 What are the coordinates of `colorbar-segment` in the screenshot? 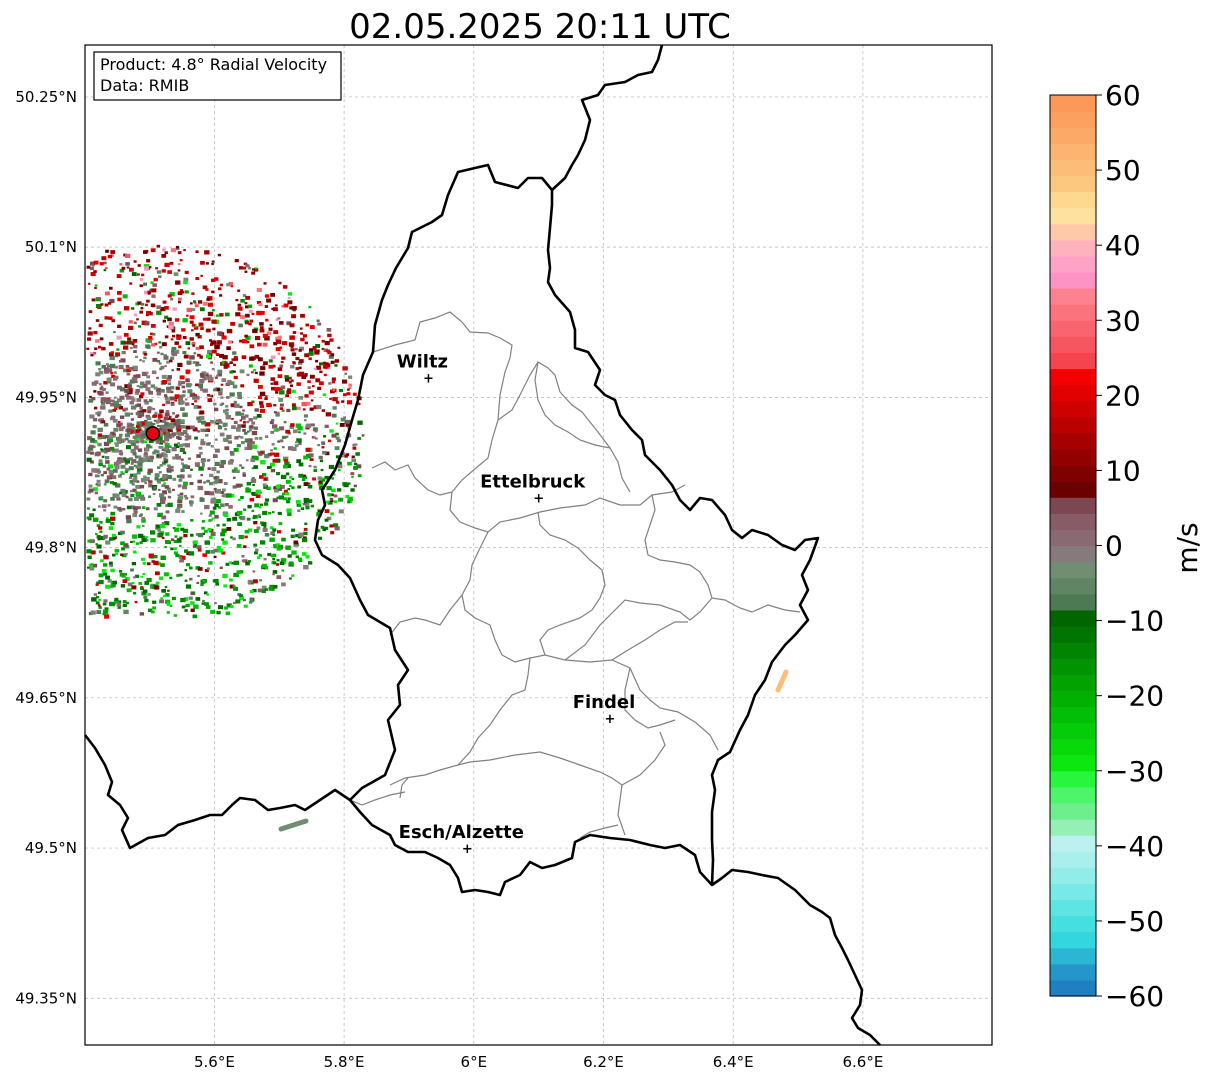 It's located at (1073, 715).